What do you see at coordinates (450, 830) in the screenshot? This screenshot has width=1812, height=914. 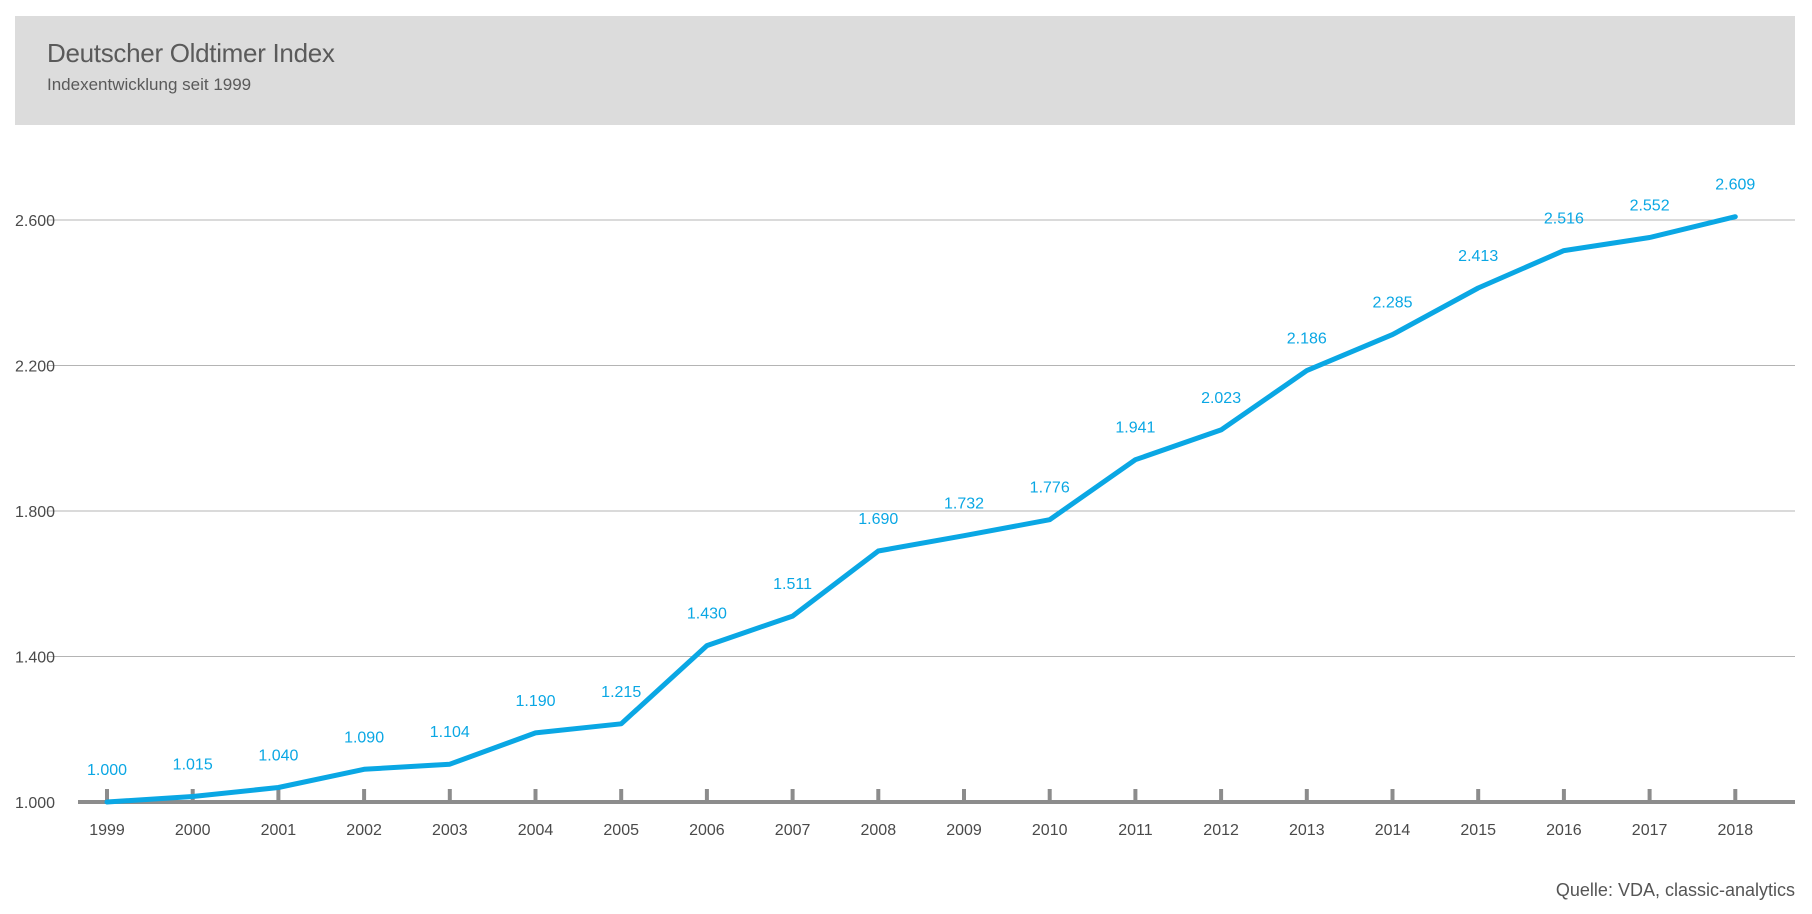 I see `x-tick-label: 2003` at bounding box center [450, 830].